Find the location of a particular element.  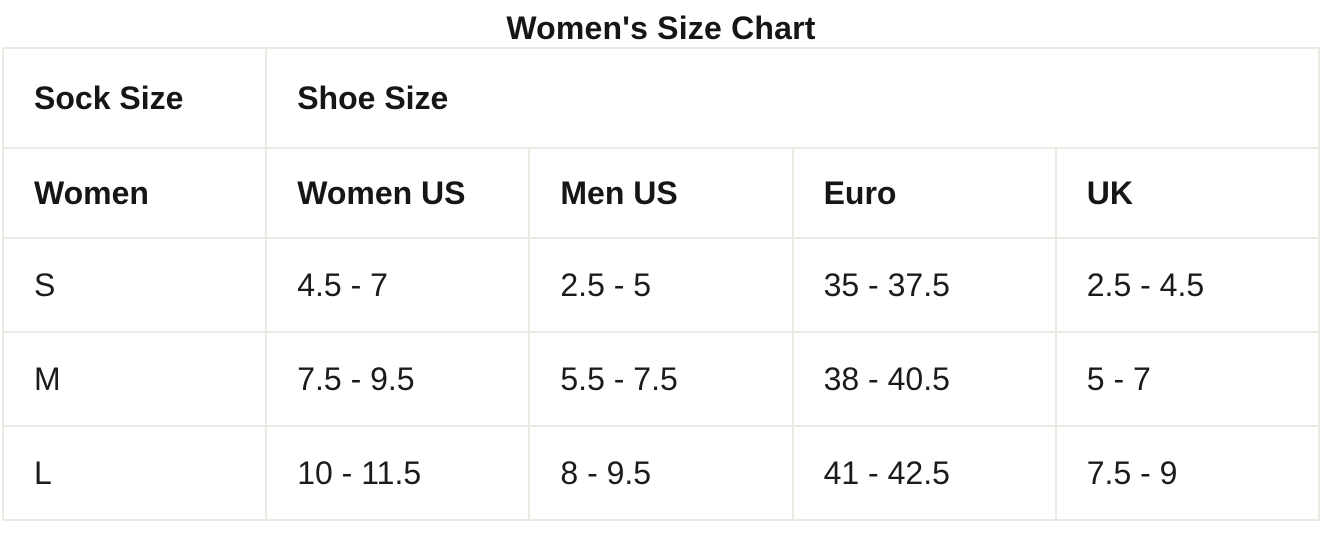

cell-sock-size: M is located at coordinates (134, 379).